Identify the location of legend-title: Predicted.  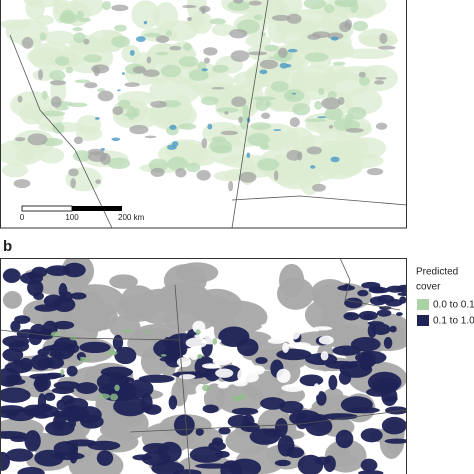
(437, 272).